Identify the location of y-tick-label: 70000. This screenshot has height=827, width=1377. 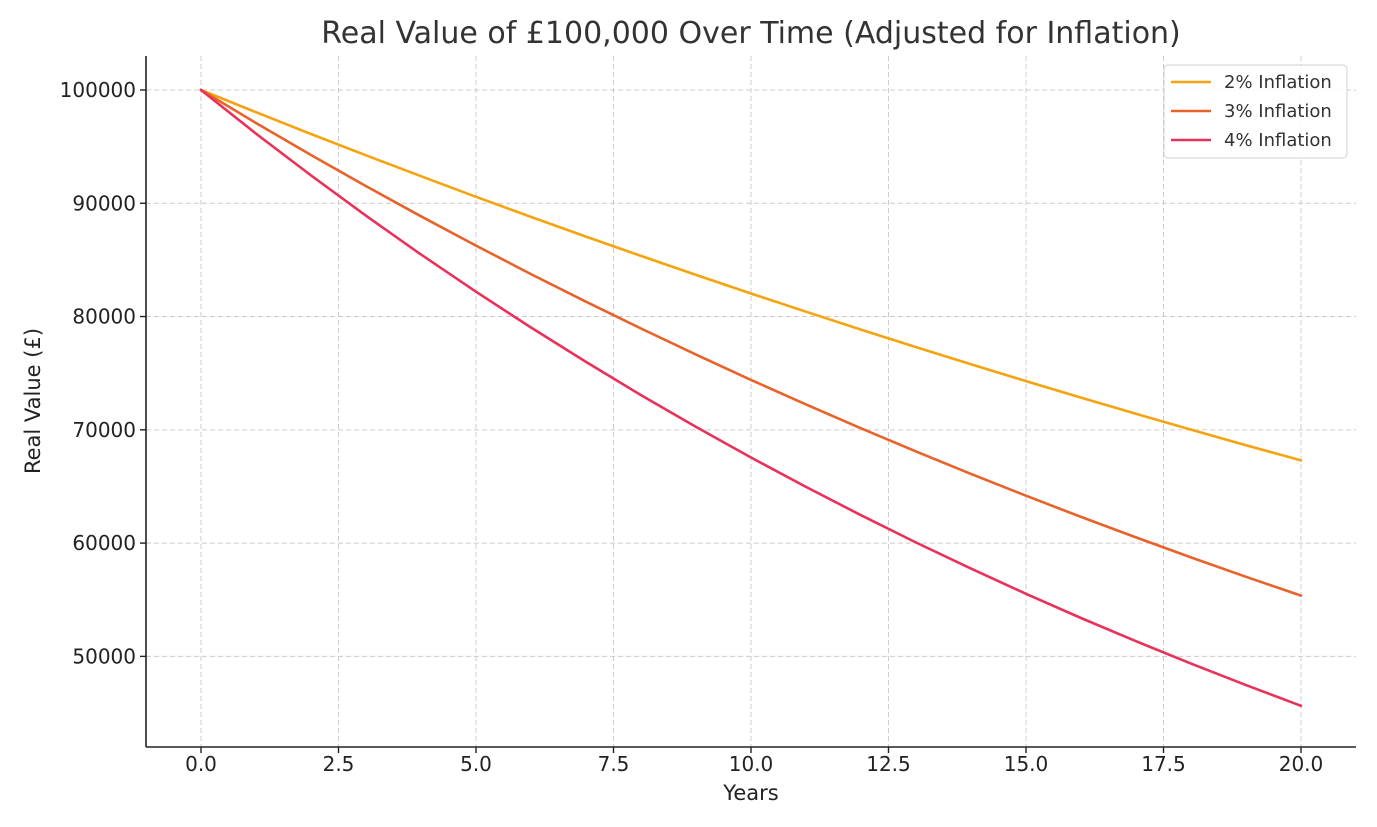
(104, 430).